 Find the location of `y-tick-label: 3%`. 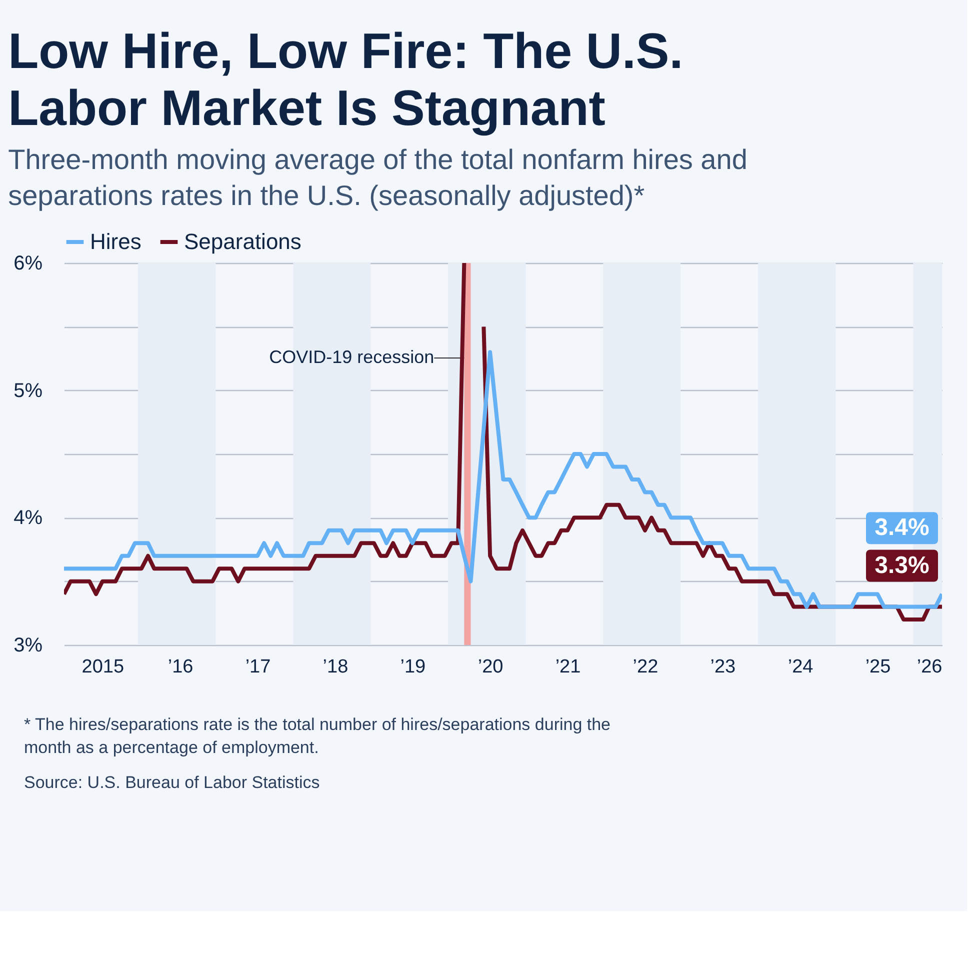

y-tick-label: 3% is located at coordinates (28, 645).